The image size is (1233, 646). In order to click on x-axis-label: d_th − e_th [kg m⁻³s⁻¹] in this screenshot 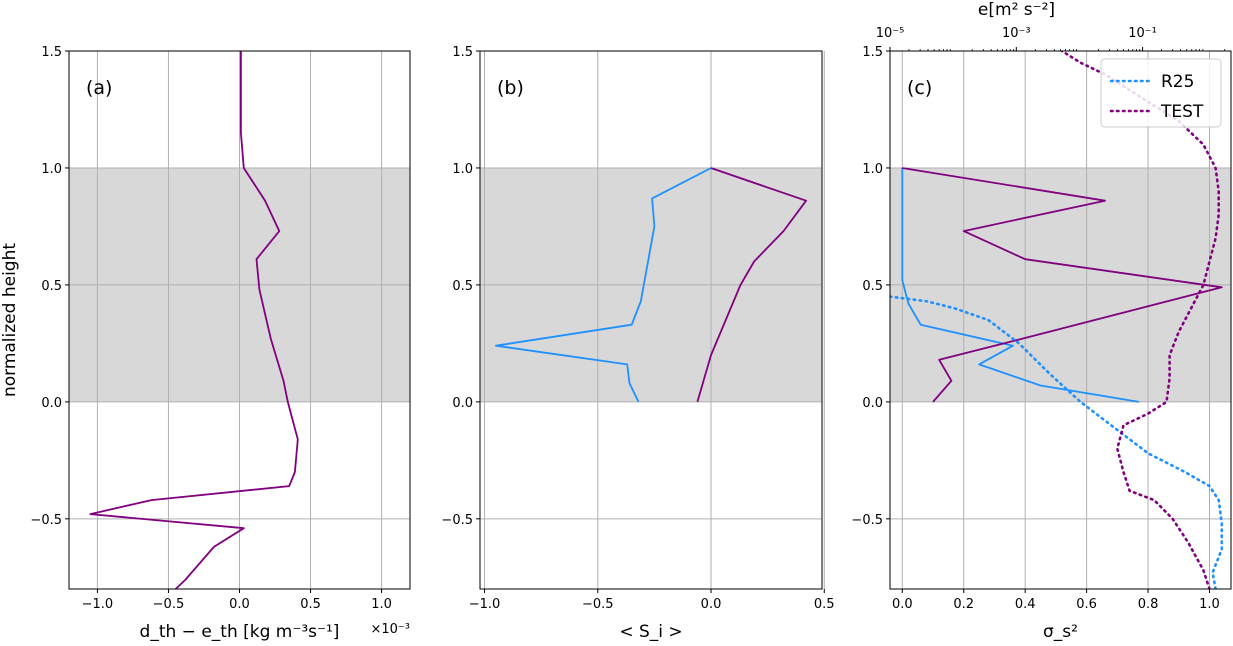, I will do `click(240, 632)`.